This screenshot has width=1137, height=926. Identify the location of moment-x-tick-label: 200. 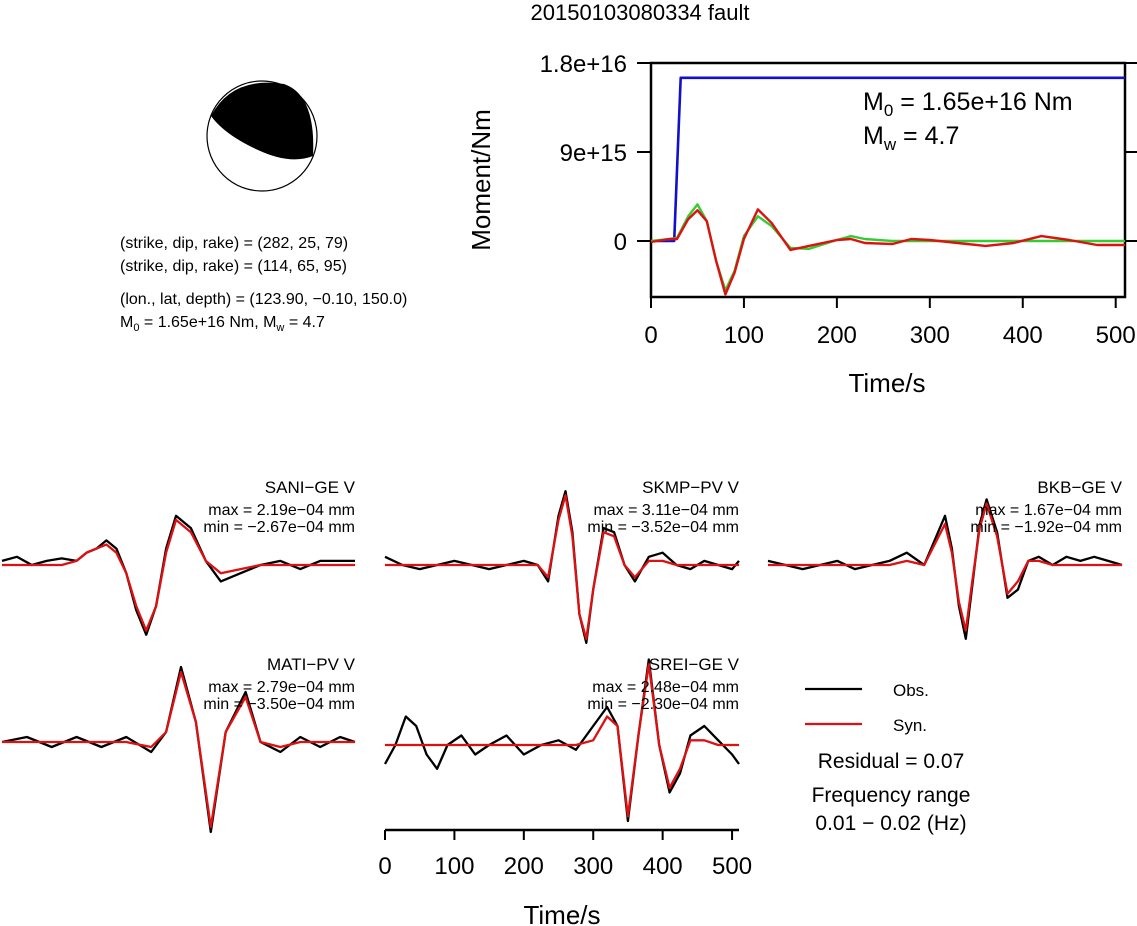
(837, 335).